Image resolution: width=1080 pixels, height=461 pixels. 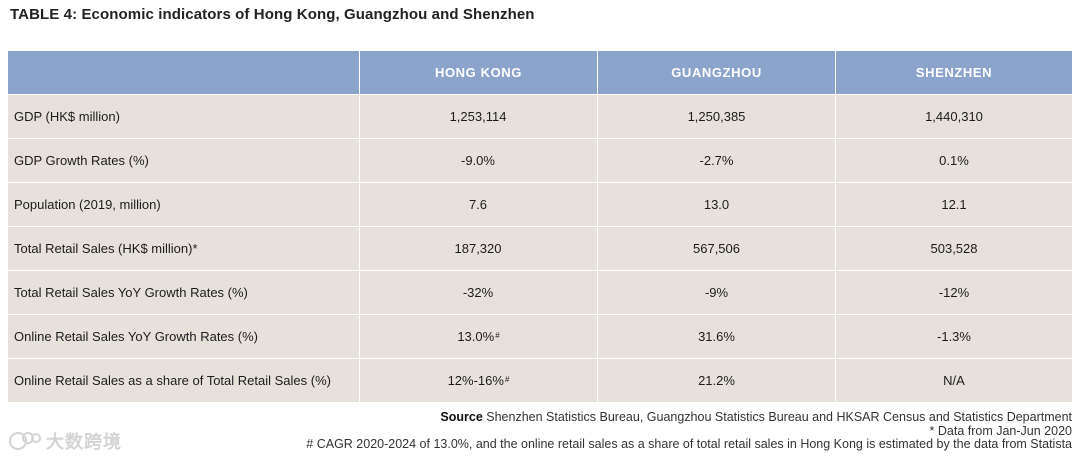 What do you see at coordinates (478, 73) in the screenshot?
I see `header-cell-hong-kong: HONG KONG` at bounding box center [478, 73].